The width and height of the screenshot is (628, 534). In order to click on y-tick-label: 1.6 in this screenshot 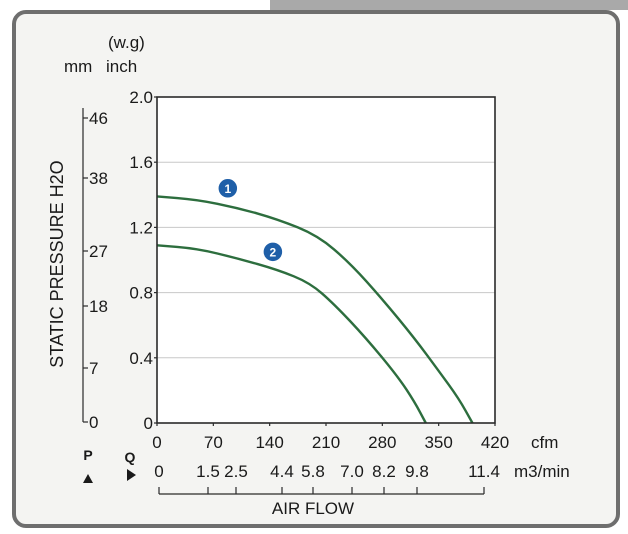, I will do `click(141, 162)`.